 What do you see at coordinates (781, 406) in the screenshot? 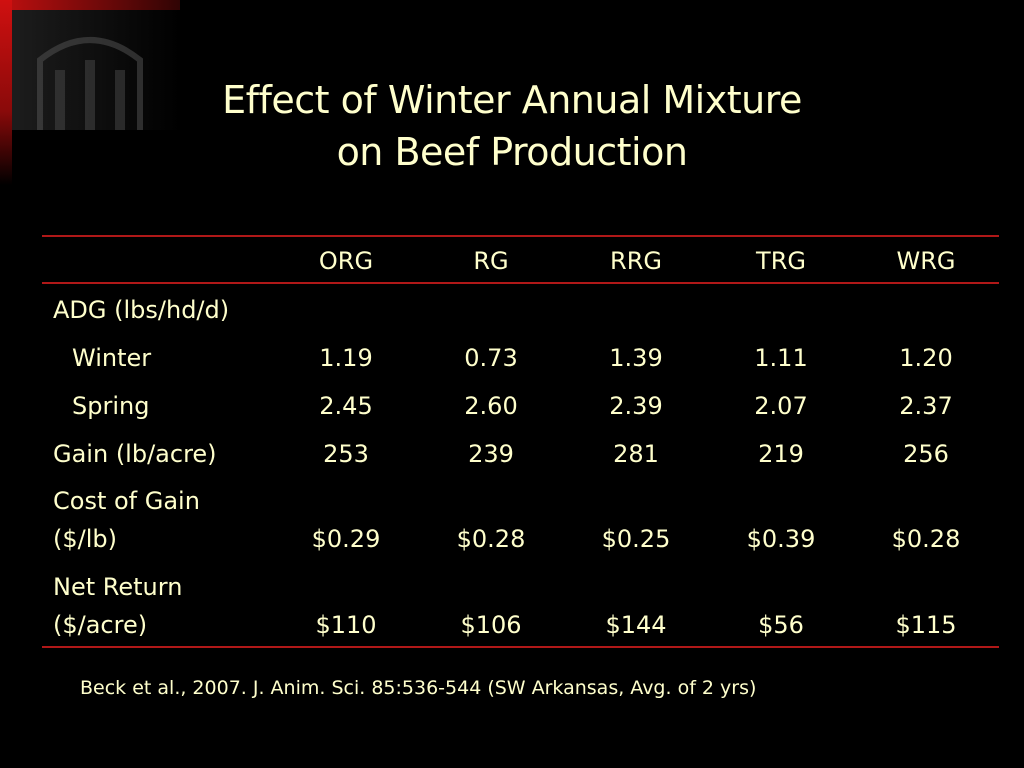
I see `table-cell: 2.07` at bounding box center [781, 406].